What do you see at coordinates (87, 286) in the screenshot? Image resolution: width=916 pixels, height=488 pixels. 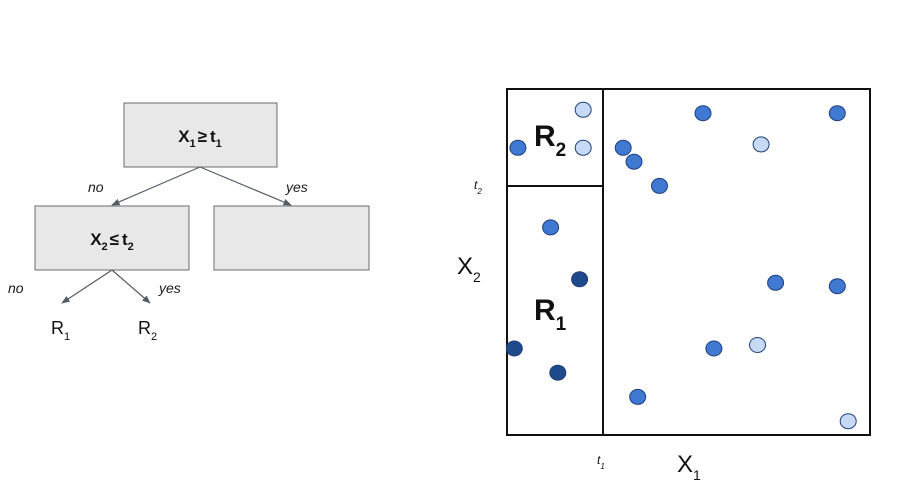 I see `edge-left-no` at bounding box center [87, 286].